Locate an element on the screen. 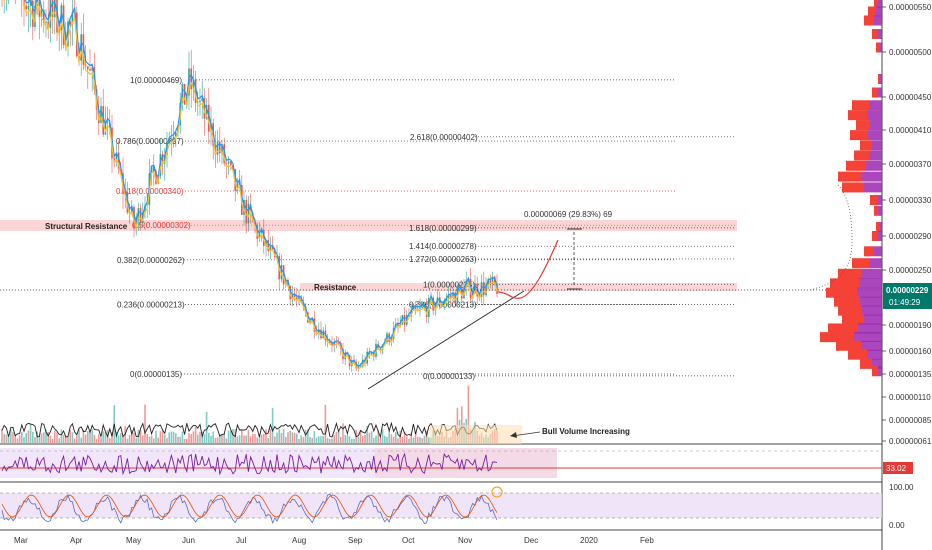  current-price-badge is located at coordinates (907, 296).